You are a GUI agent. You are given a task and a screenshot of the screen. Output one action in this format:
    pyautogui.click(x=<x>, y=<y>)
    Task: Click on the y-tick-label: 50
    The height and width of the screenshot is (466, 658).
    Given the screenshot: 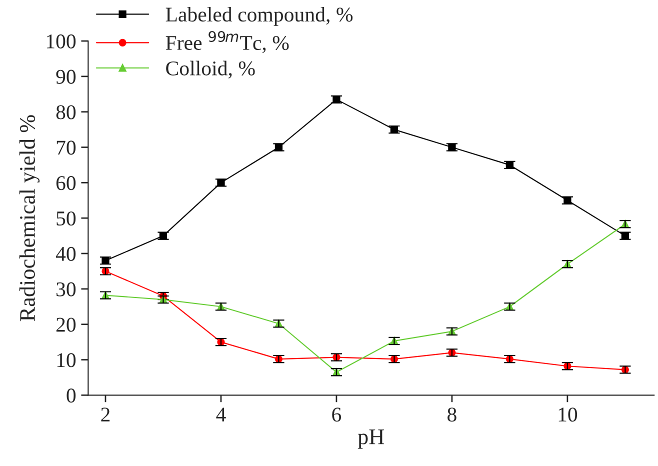 What is the action you would take?
    pyautogui.click(x=66, y=218)
    